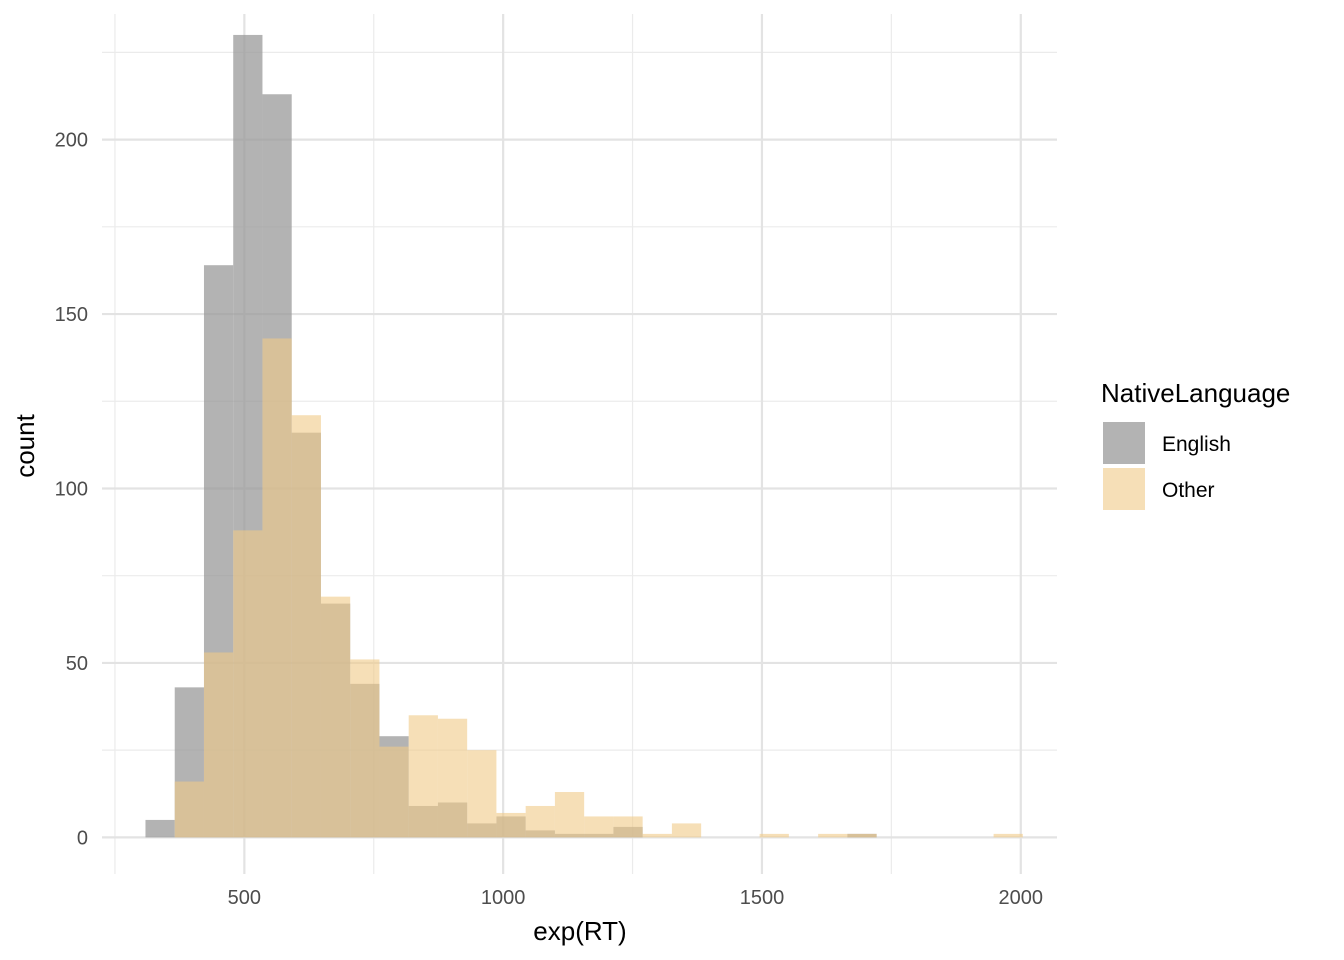 This screenshot has height=960, width=1344. I want to click on y-tick-label: 0, so click(82, 838).